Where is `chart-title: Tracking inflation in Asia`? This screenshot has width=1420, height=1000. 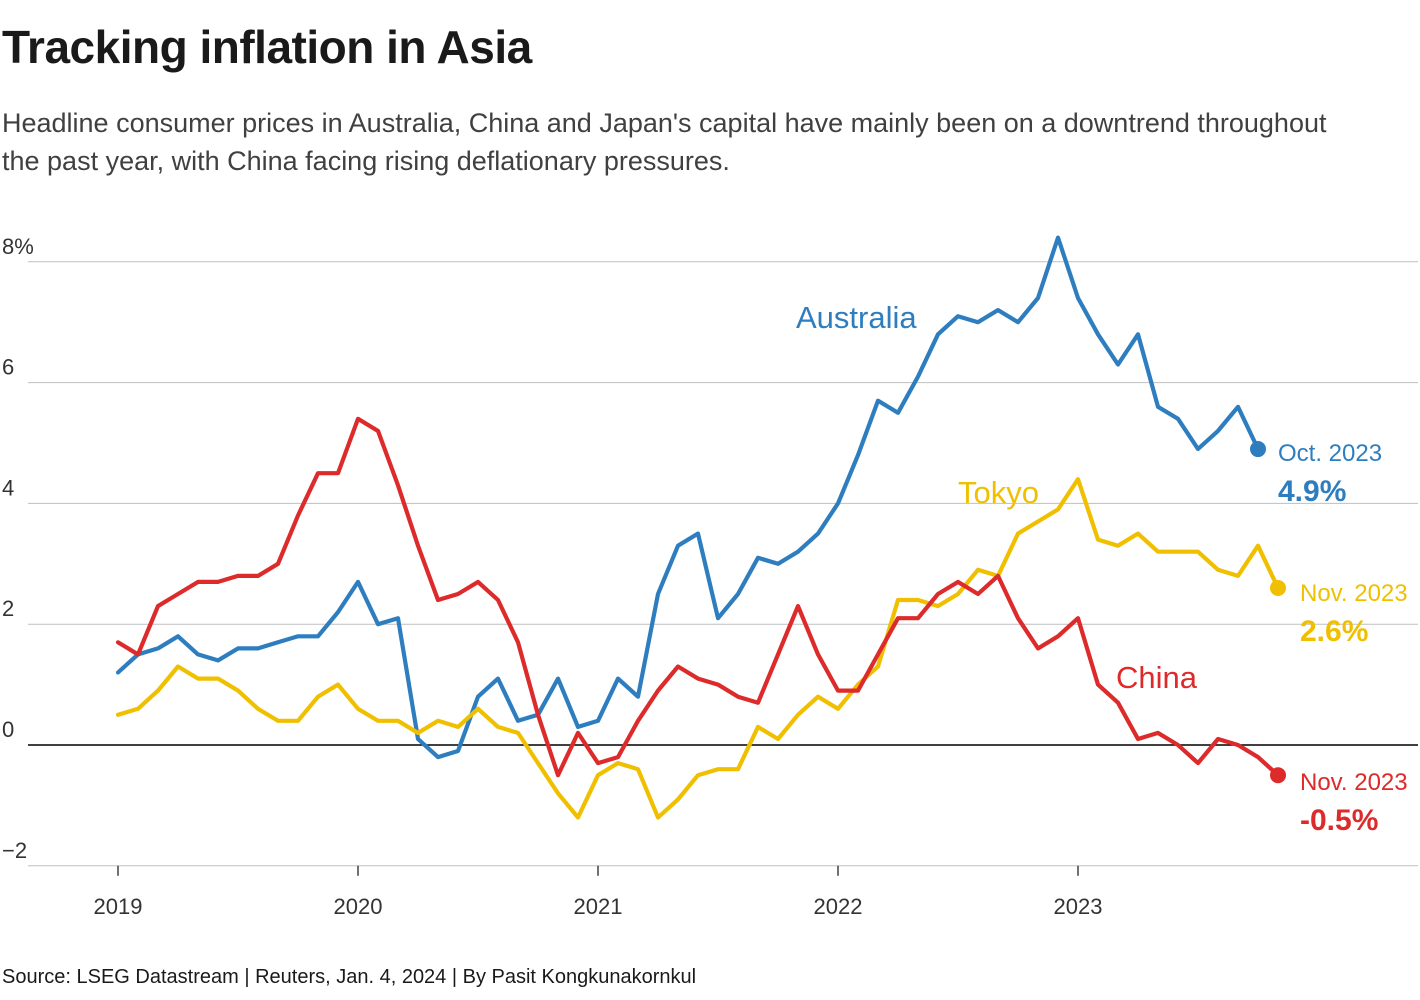 chart-title: Tracking inflation in Asia is located at coordinates (267, 47).